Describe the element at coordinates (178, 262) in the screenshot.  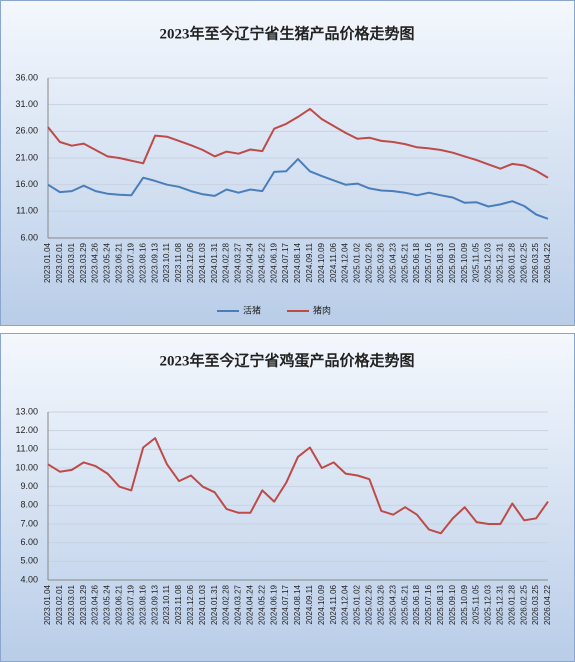
I see `x-tick-label: 2023.11.08` at that location.